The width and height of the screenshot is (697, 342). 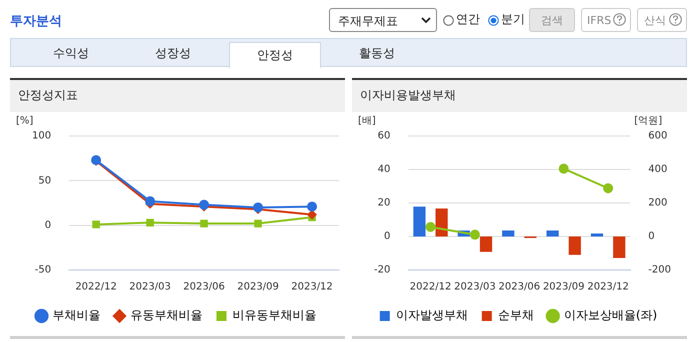 What do you see at coordinates (71, 53) in the screenshot?
I see `text: 수익성` at bounding box center [71, 53].